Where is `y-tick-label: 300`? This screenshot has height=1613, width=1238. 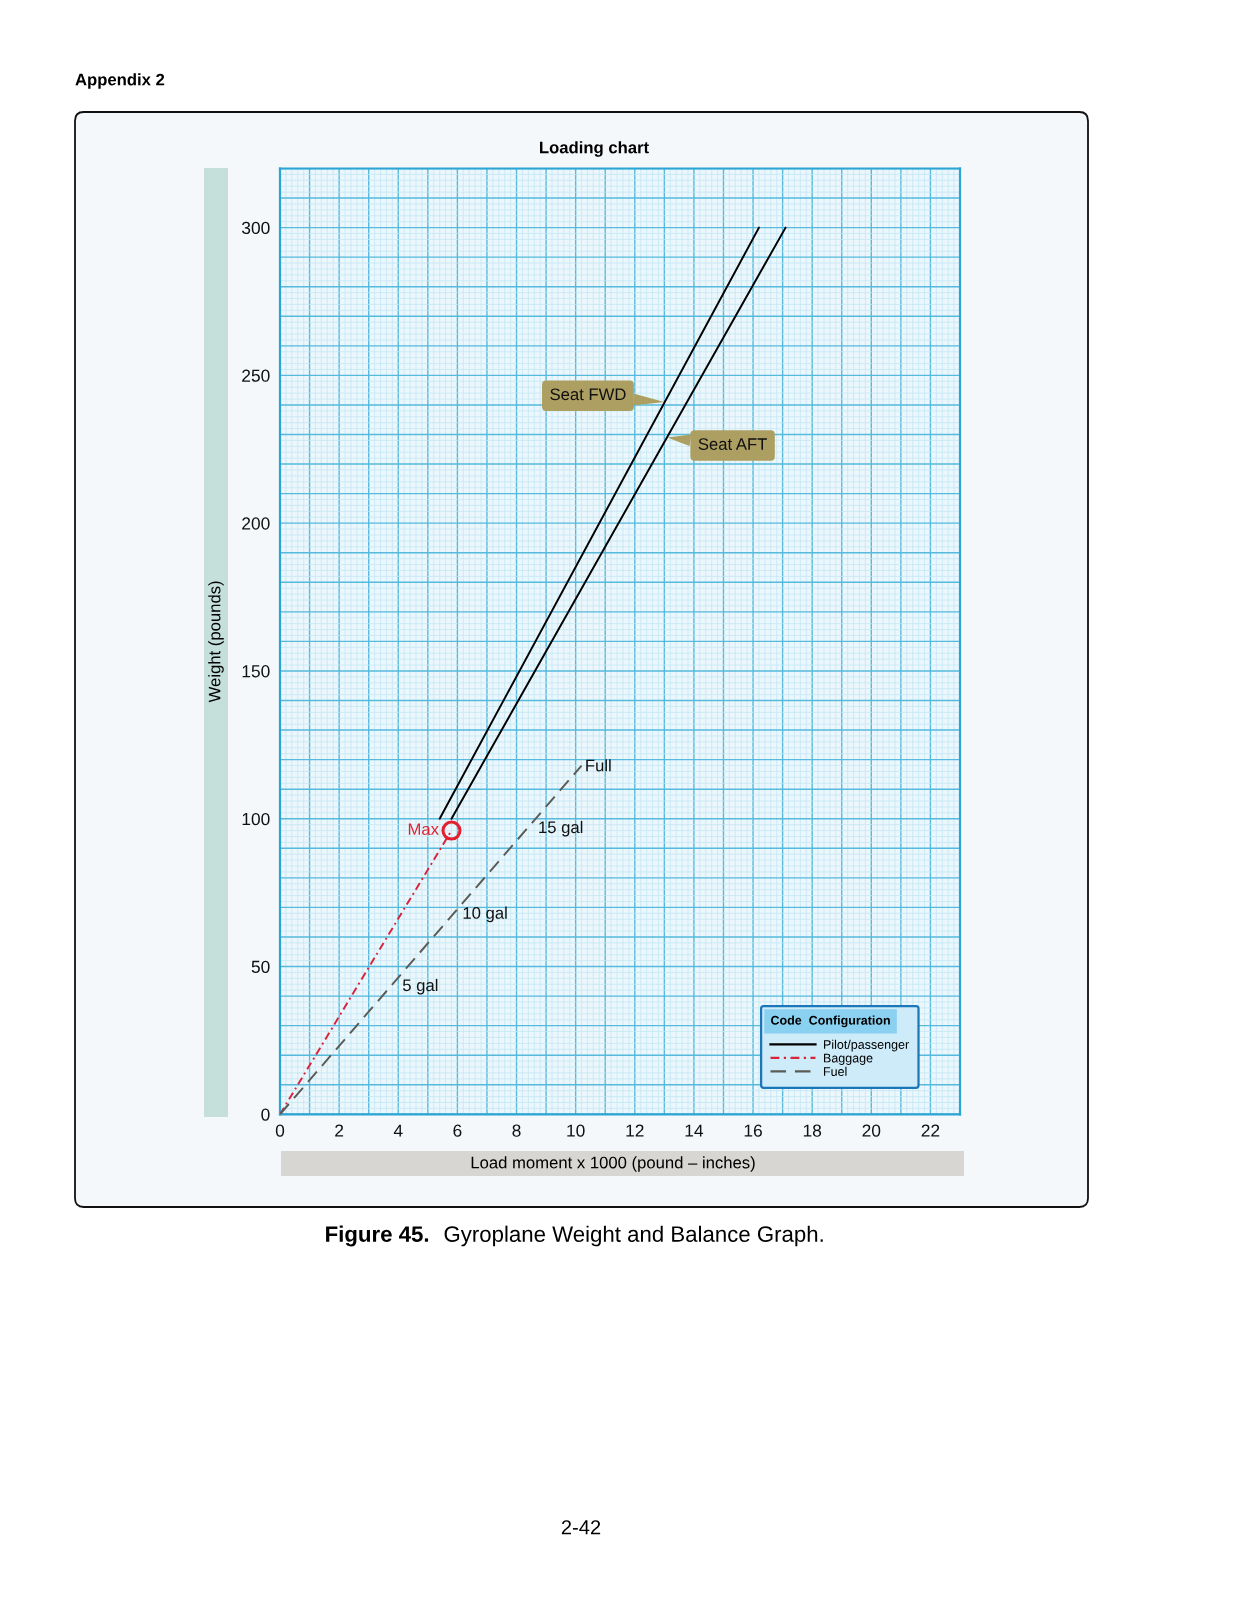
y-tick-label: 300 is located at coordinates (255, 228).